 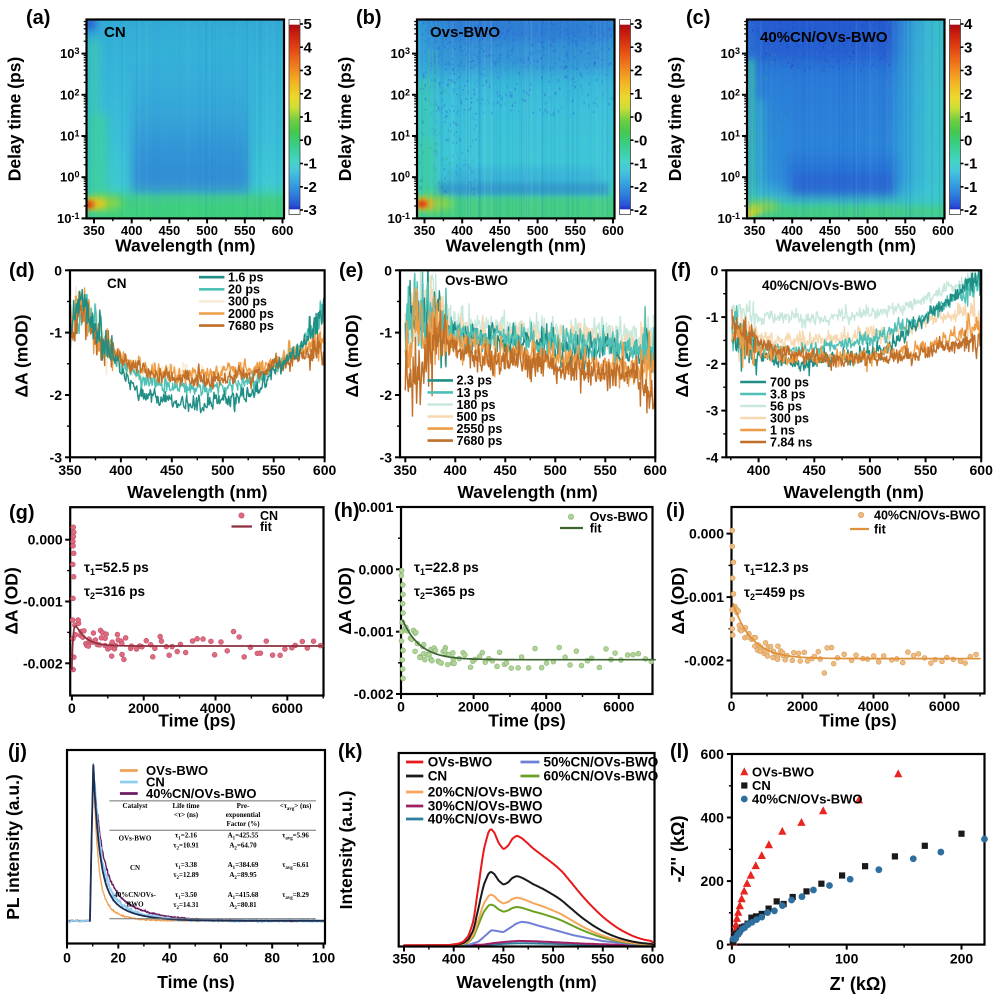 What do you see at coordinates (116, 568) in the screenshot?
I see `svg-text: τ1=52.5 ps` at bounding box center [116, 568].